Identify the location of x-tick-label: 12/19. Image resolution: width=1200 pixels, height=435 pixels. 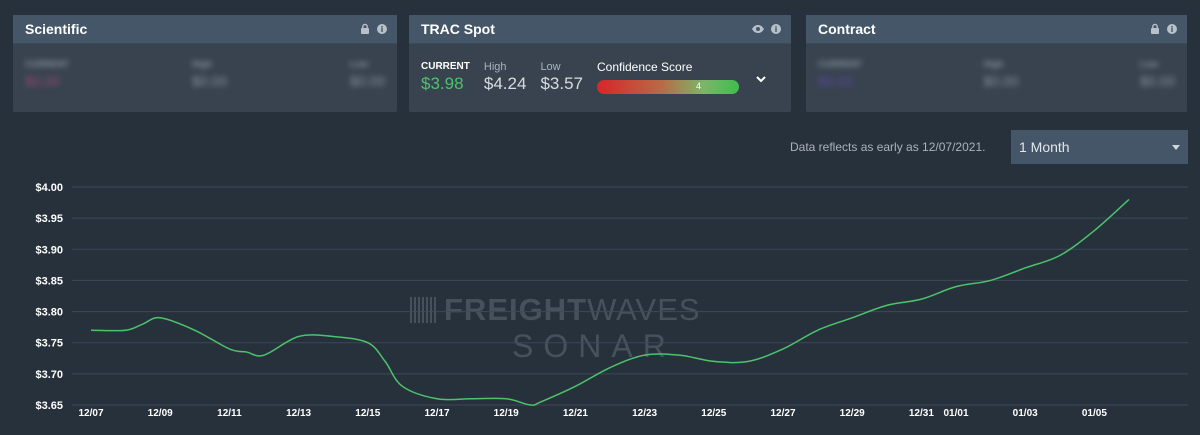
(506, 413).